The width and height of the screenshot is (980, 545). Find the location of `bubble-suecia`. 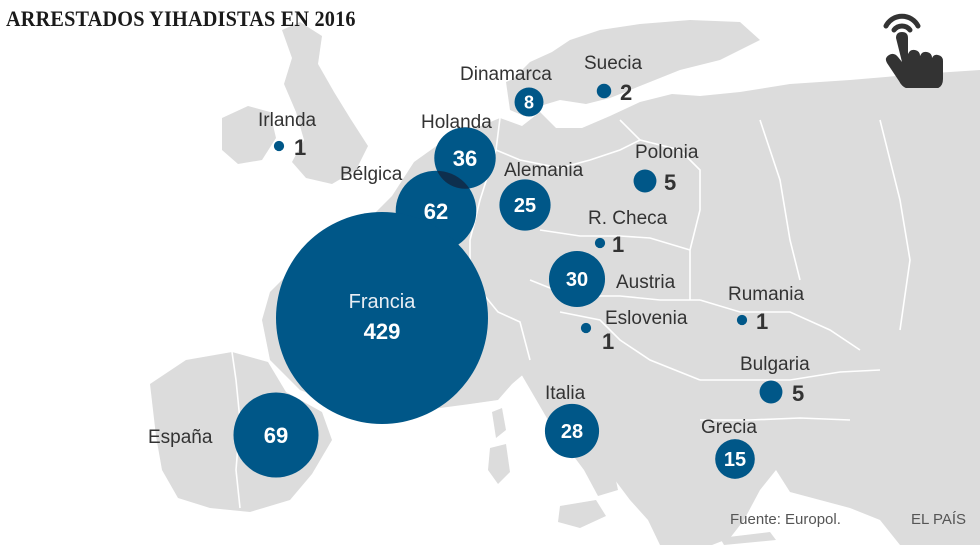

bubble-suecia is located at coordinates (604, 91).